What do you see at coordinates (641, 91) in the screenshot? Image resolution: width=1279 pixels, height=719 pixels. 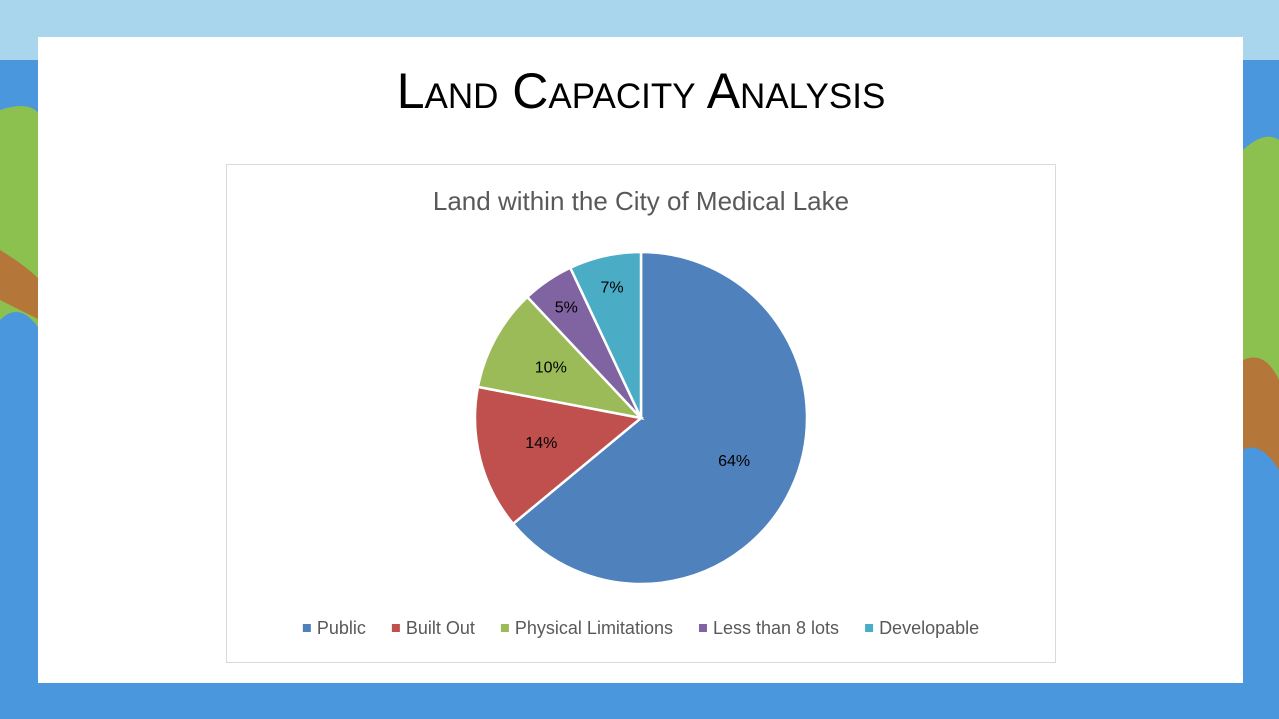 I see `slide-title: Land Capacity Analysis` at bounding box center [641, 91].